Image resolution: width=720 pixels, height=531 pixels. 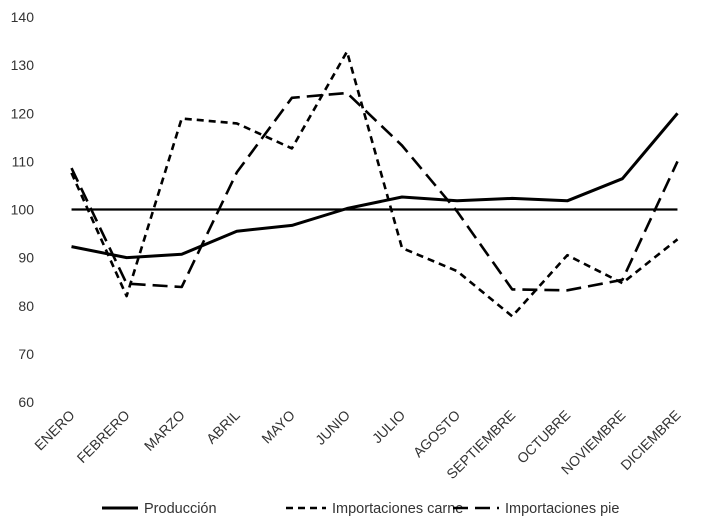 What do you see at coordinates (180, 509) in the screenshot?
I see `legend-label: Producción` at bounding box center [180, 509].